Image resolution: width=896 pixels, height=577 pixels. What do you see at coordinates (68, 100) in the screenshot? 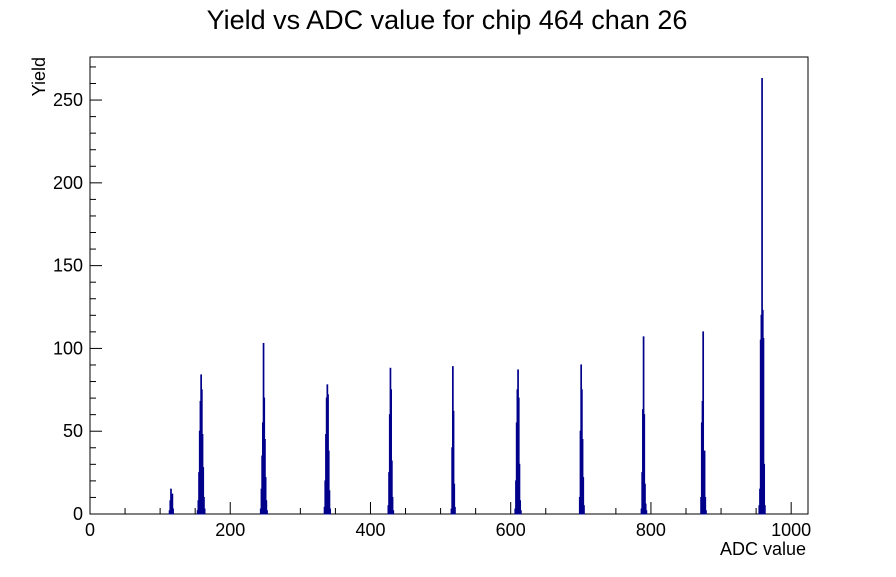
I see `y-tick-label: 250` at bounding box center [68, 100].